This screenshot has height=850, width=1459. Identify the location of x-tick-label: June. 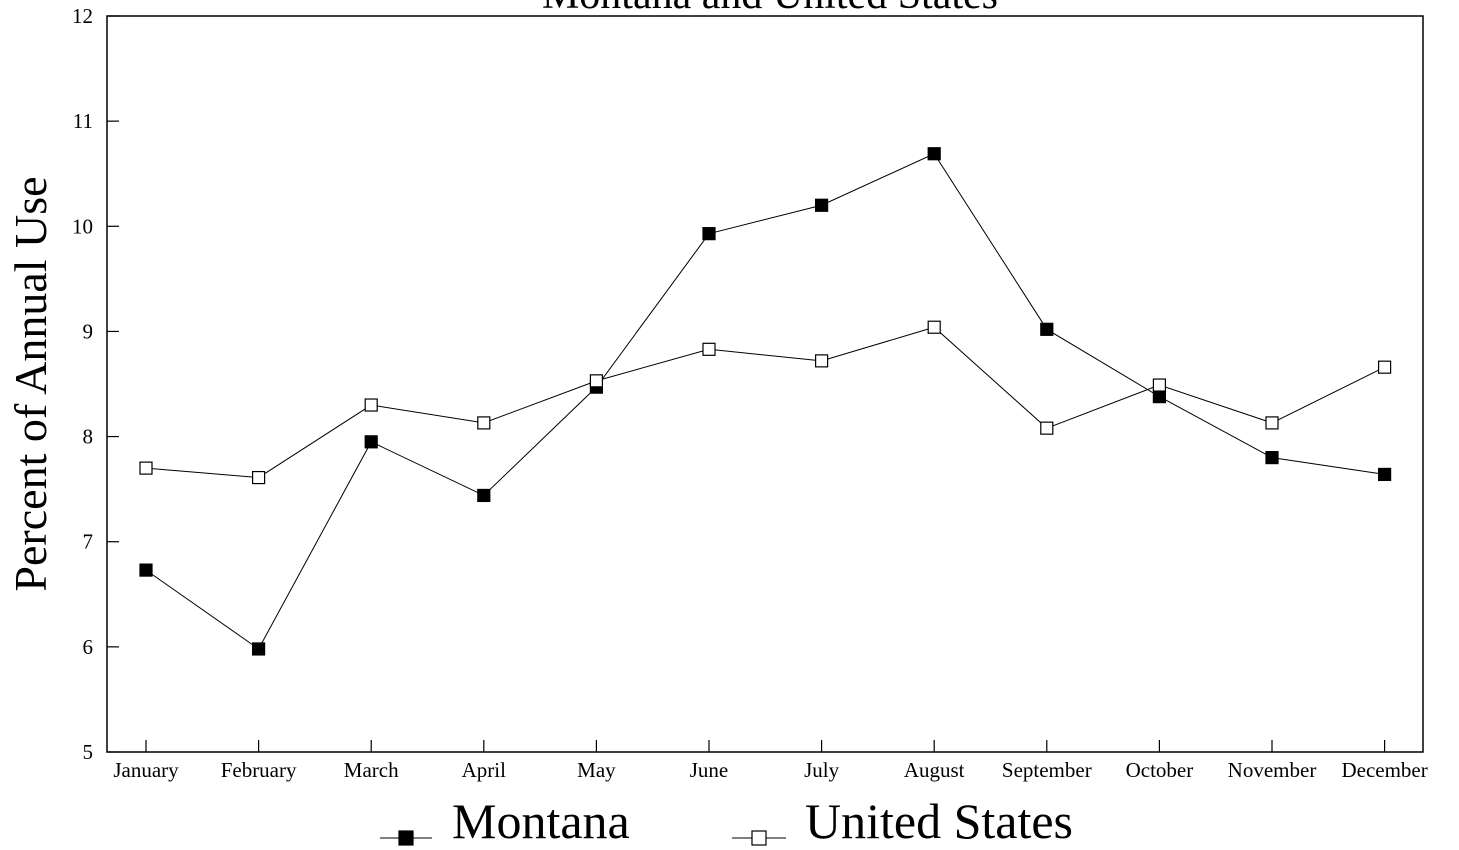
(709, 770).